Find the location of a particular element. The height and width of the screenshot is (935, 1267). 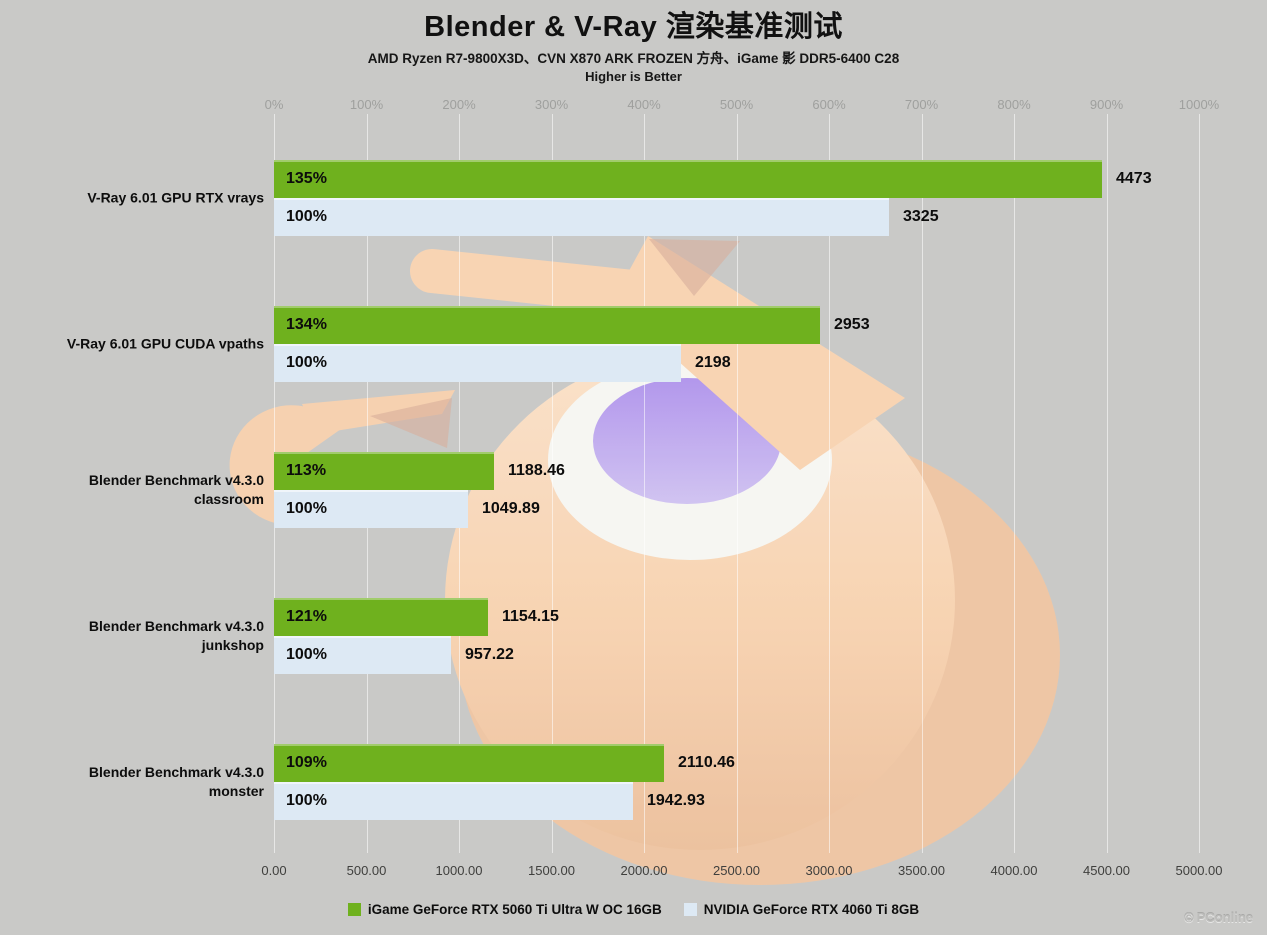

category-label: Blender Benchmark v4.3.0 junkshop is located at coordinates (176, 635).